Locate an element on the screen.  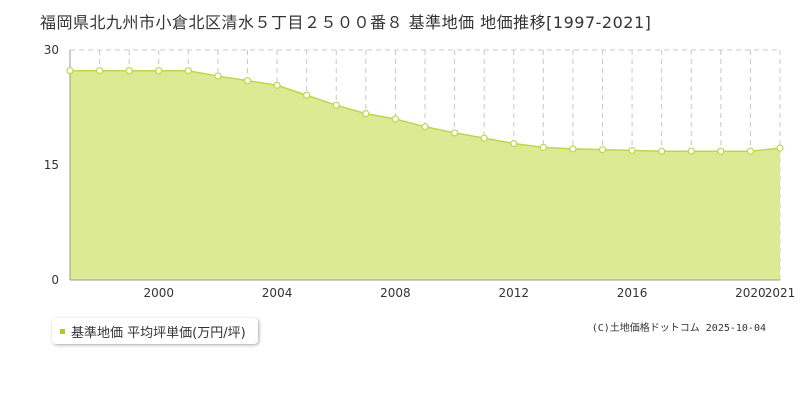
copyright-text: (C)土地価格ドットコム 2025-10-04 is located at coordinates (678, 328).